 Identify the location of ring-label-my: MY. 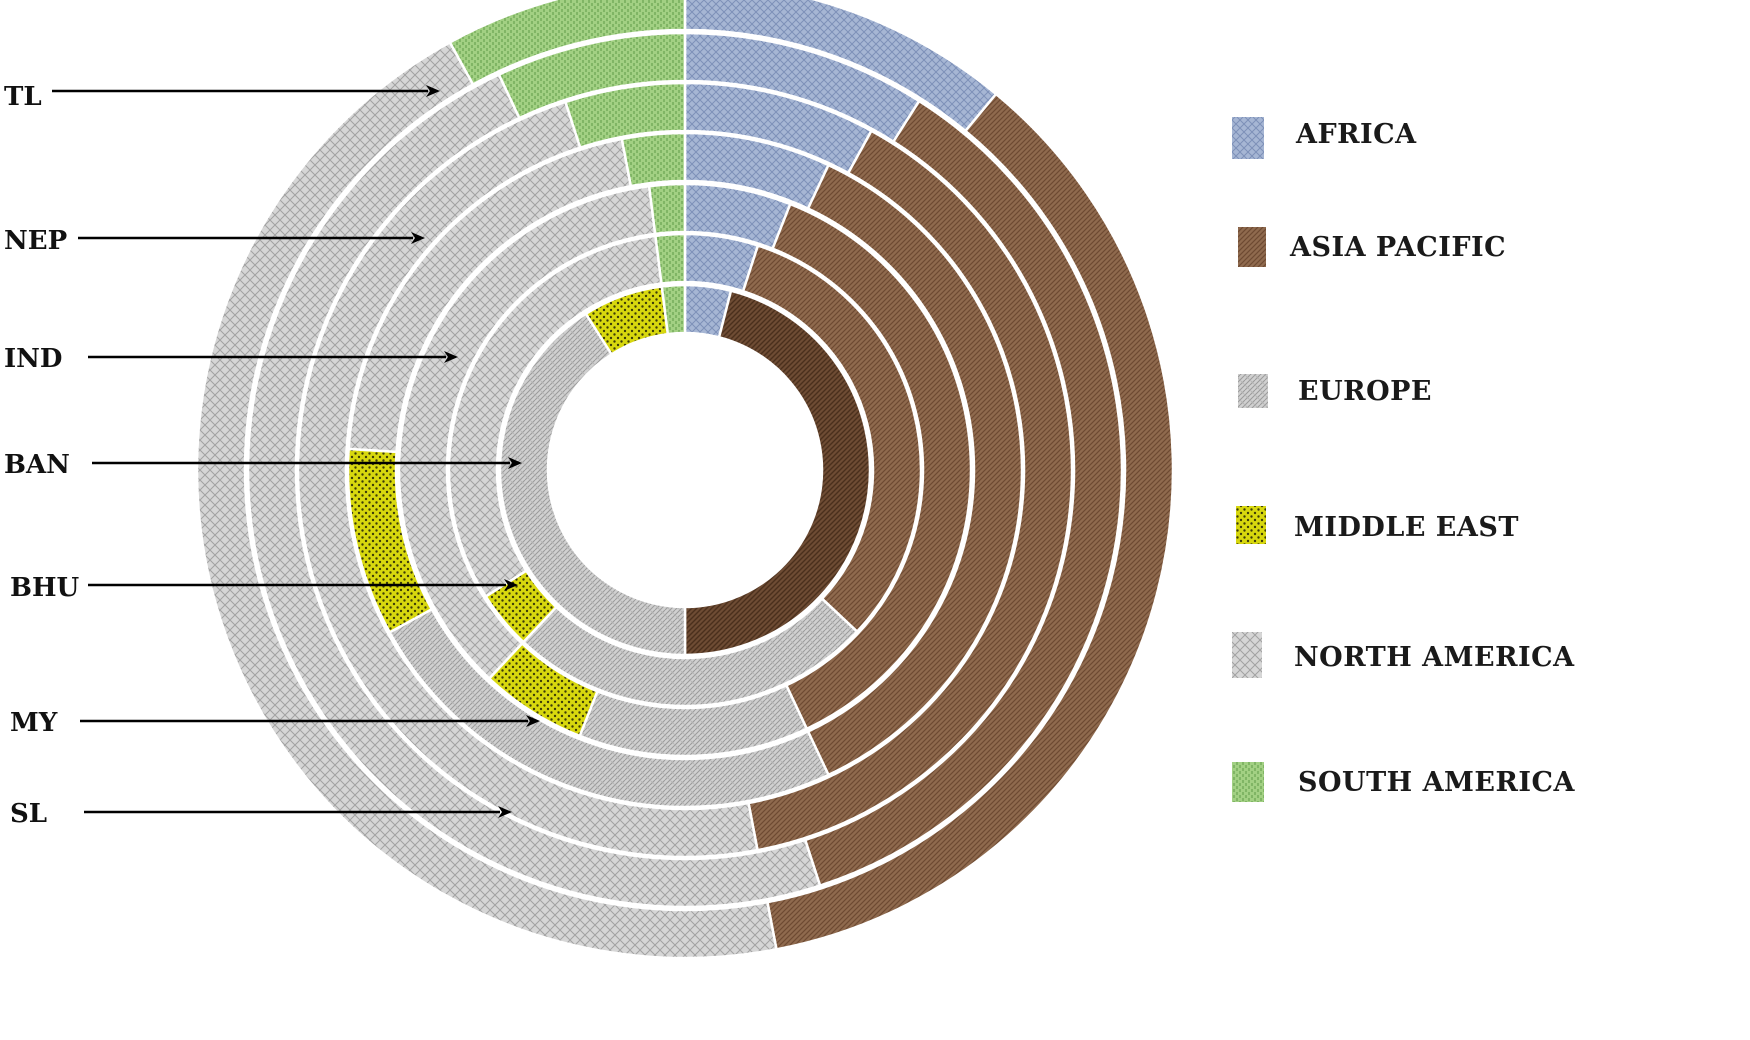
(34, 723).